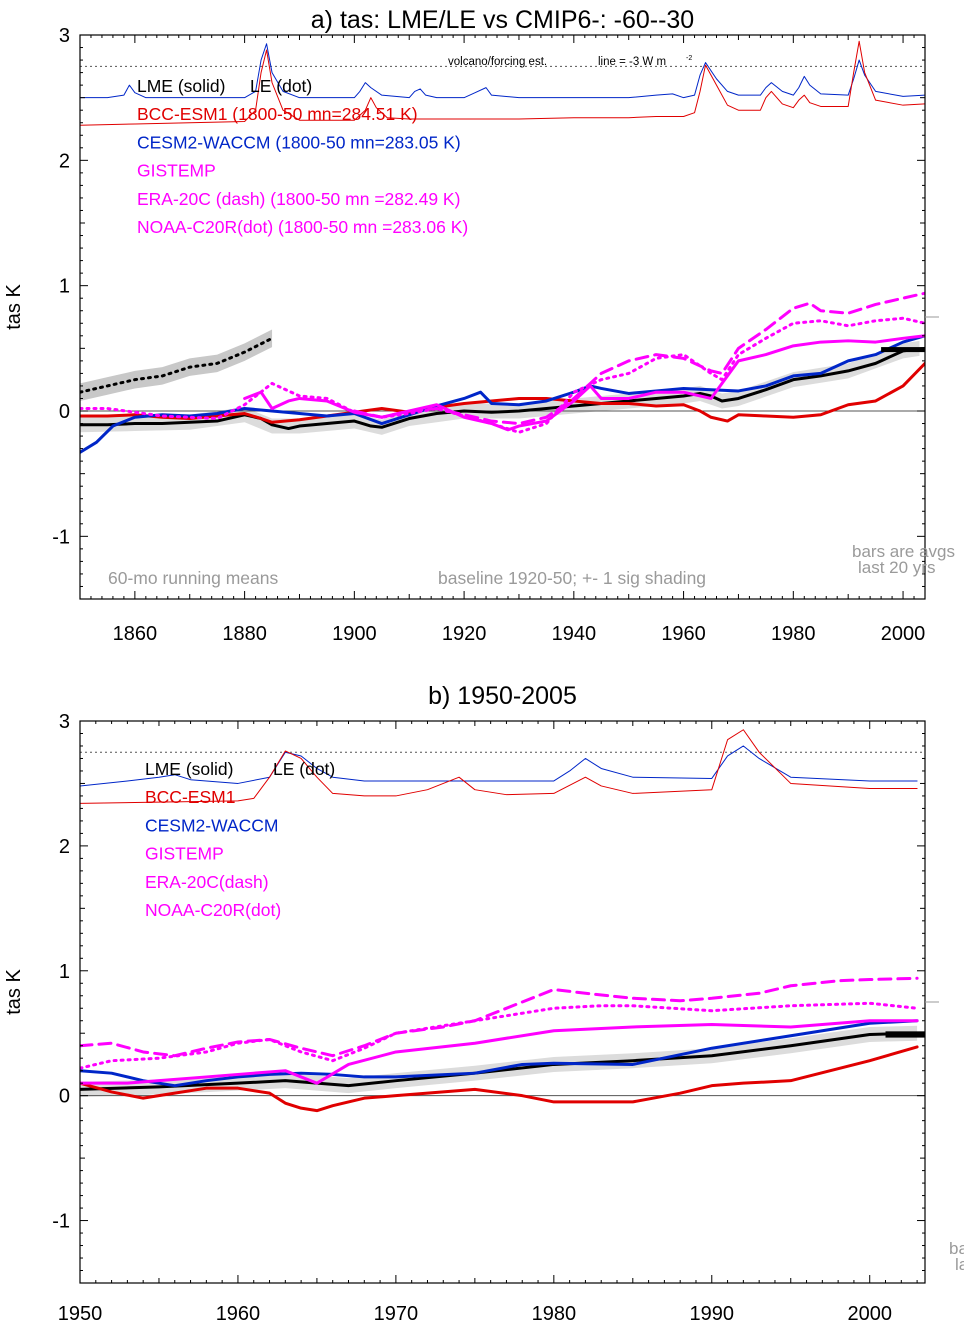 The width and height of the screenshot is (964, 1325). I want to click on x-tick-label: 1990, so click(712, 1314).